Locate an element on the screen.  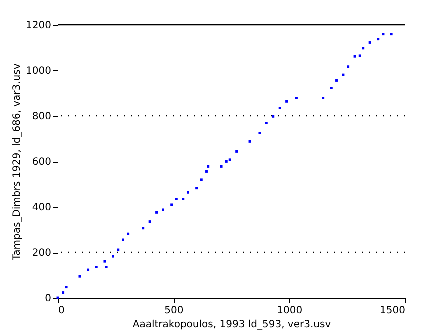
y-tick-label: 0 is located at coordinates (48, 299).